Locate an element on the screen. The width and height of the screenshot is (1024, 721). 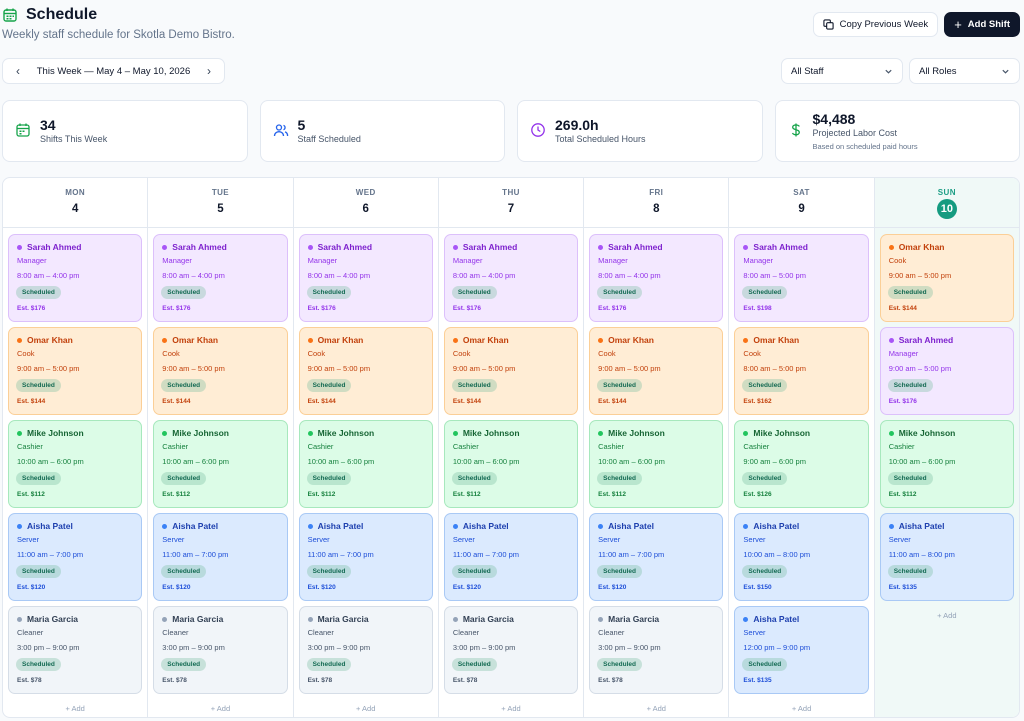
add-shift-label: Add Shift is located at coordinates (988, 24).